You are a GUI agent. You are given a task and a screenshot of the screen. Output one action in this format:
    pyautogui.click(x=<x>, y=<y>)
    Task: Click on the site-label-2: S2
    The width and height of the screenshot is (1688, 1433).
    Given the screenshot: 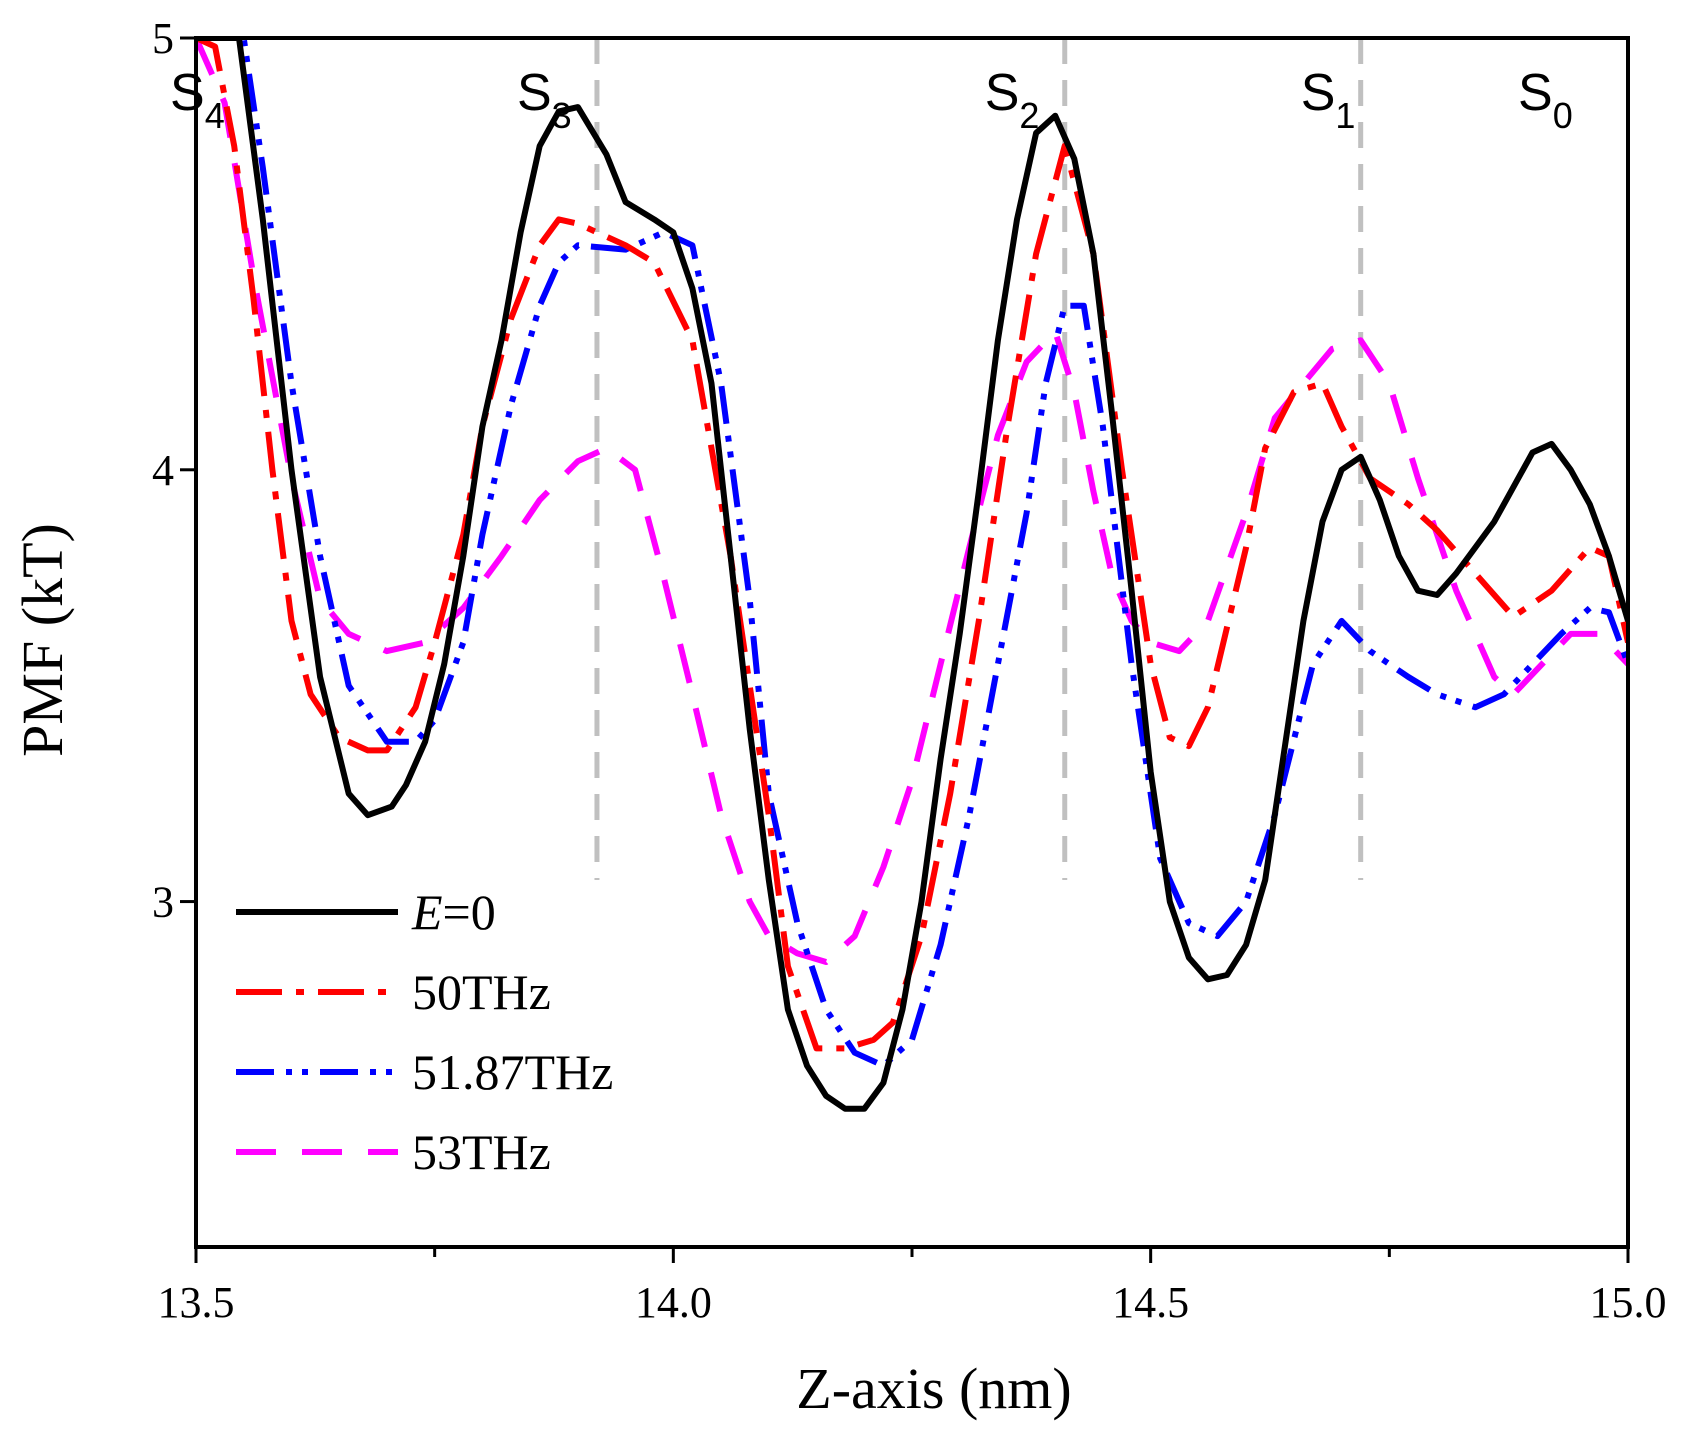 What is the action you would take?
    pyautogui.click(x=1012, y=100)
    